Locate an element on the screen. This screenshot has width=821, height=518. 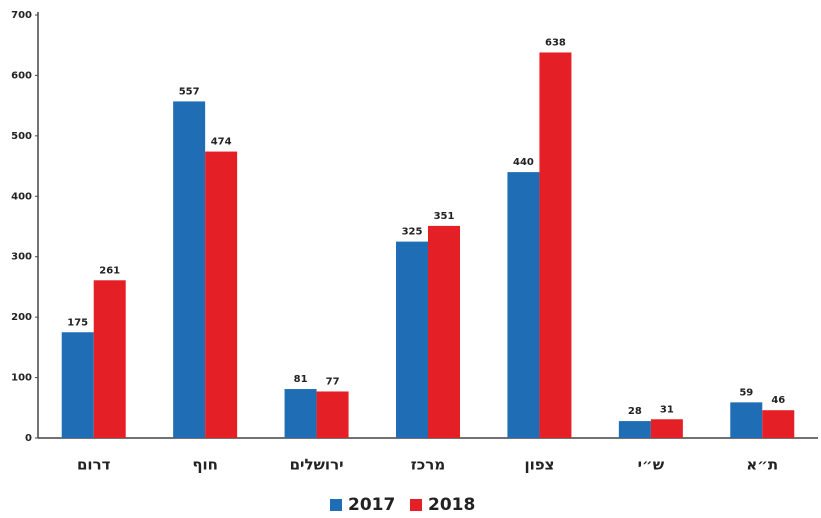
legend-label: 2018 is located at coordinates (451, 505).